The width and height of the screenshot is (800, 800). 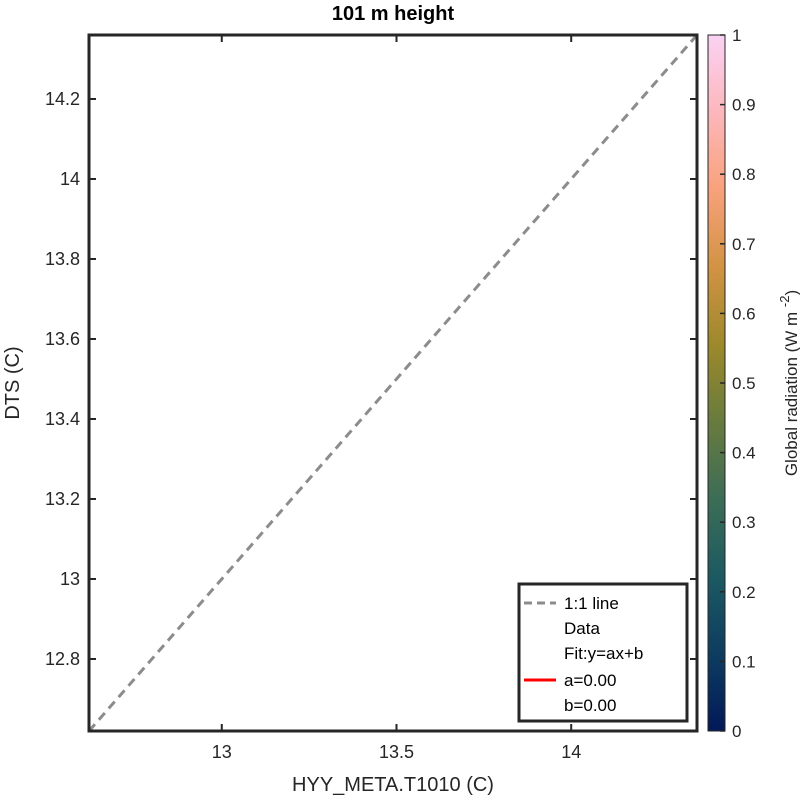 What do you see at coordinates (744, 174) in the screenshot?
I see `colorbar-tick-label: 0.8` at bounding box center [744, 174].